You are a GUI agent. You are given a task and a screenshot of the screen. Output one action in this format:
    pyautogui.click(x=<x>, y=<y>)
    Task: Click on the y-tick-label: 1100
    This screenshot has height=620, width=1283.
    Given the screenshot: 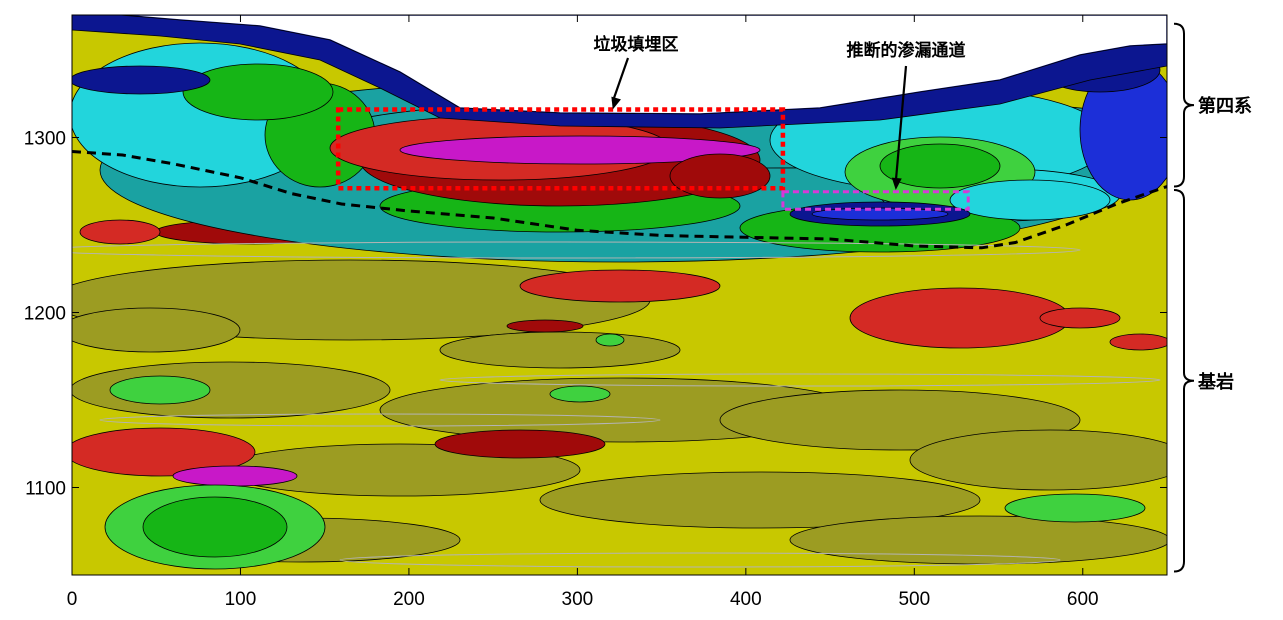 What is the action you would take?
    pyautogui.click(x=45, y=489)
    